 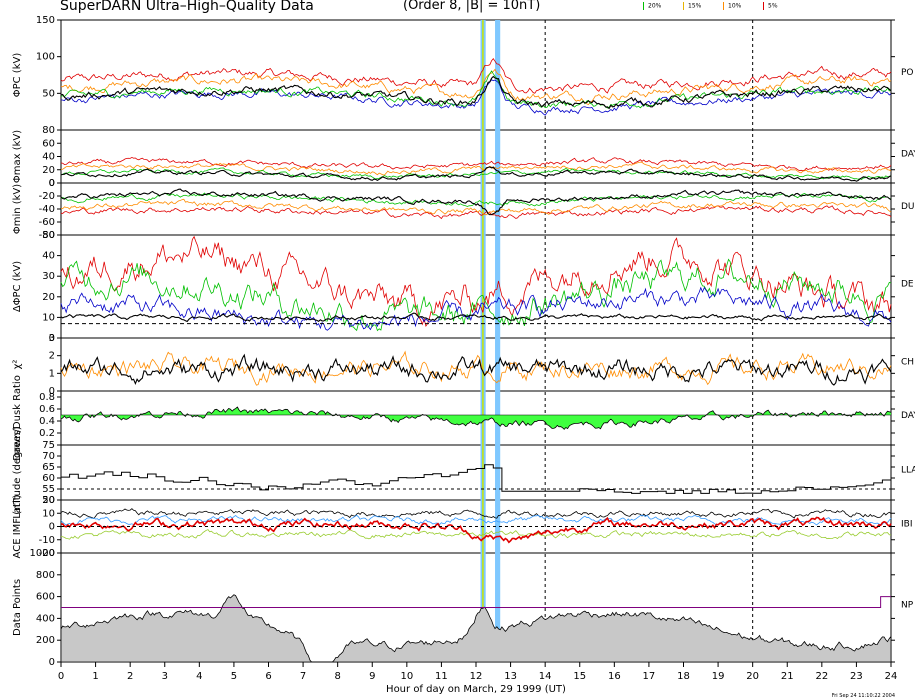 What do you see at coordinates (406, 676) in the screenshot?
I see `x-tick-label: 10` at bounding box center [406, 676].